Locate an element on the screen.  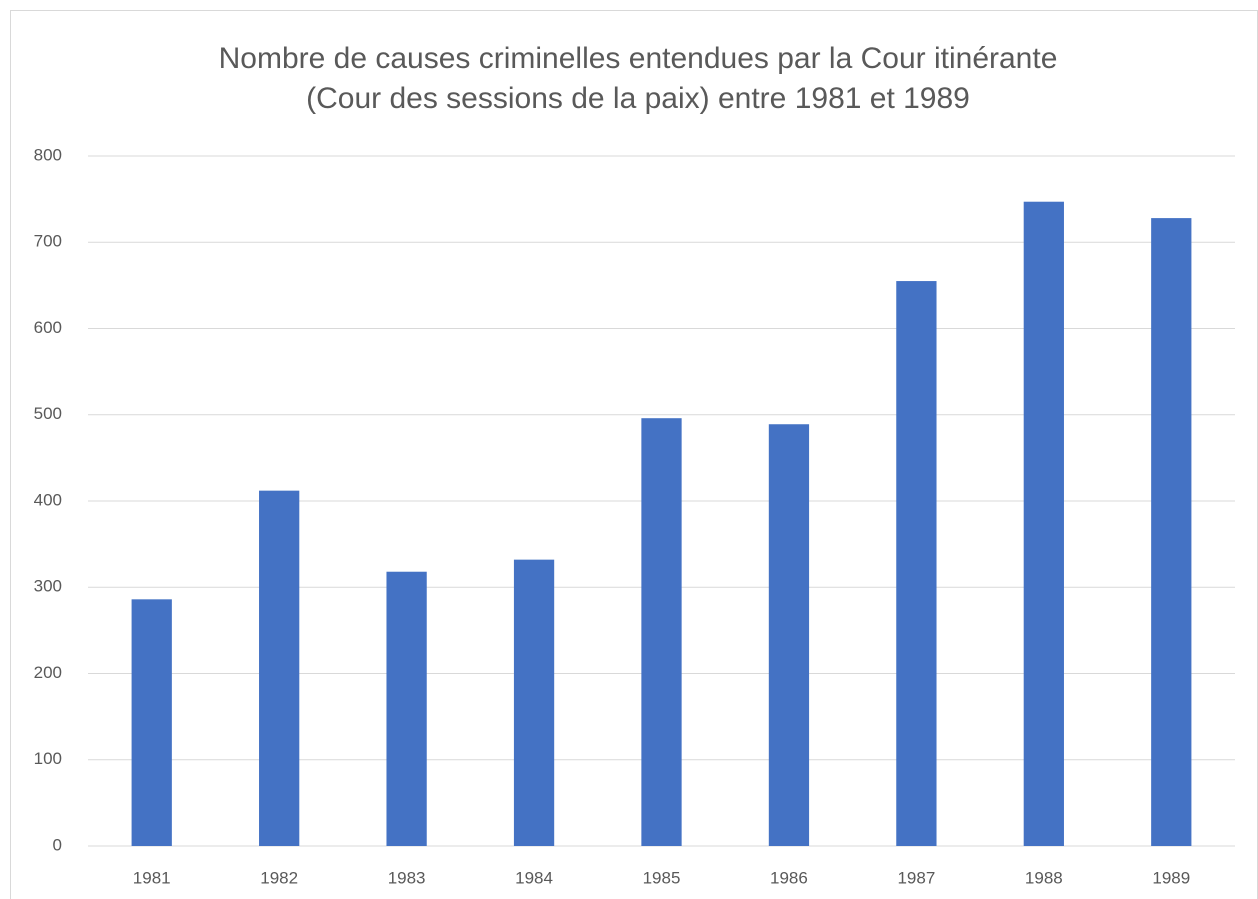
y-tick-label: 300 is located at coordinates (48, 586).